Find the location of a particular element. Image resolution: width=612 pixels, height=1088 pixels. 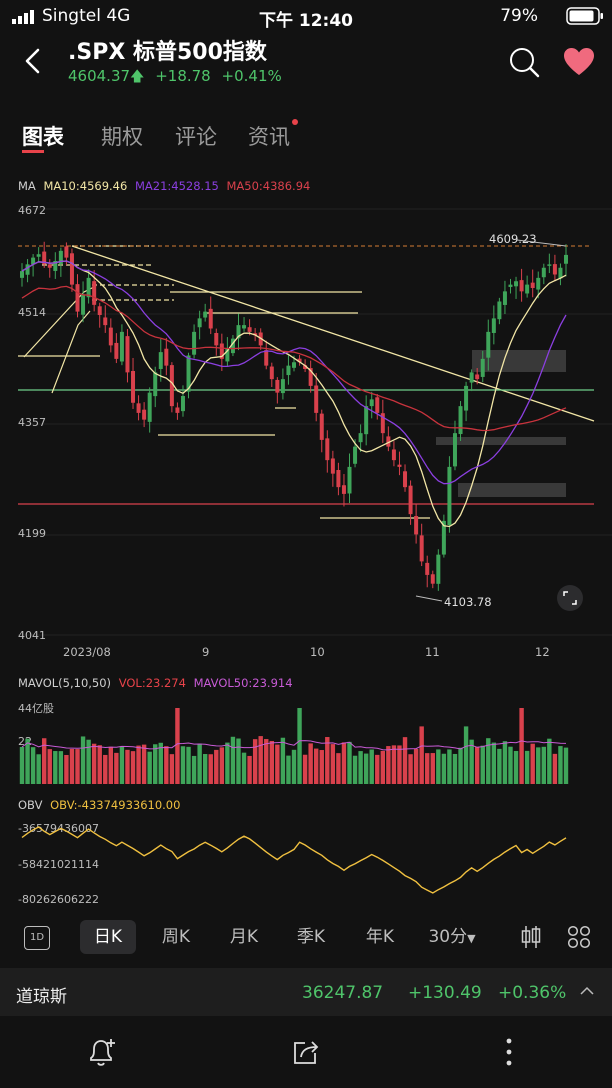

last-price: 4604.37 is located at coordinates (99, 76).